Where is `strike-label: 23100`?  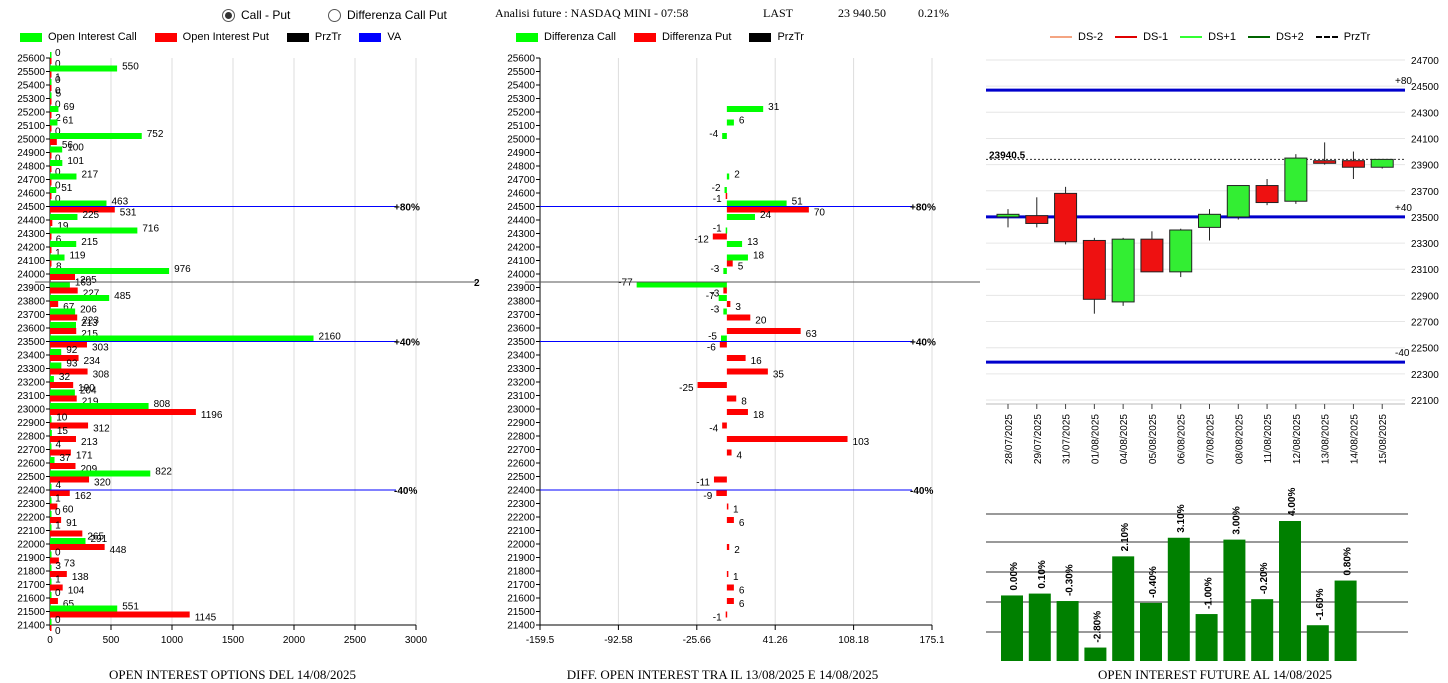 strike-label: 23100 is located at coordinates (521, 396).